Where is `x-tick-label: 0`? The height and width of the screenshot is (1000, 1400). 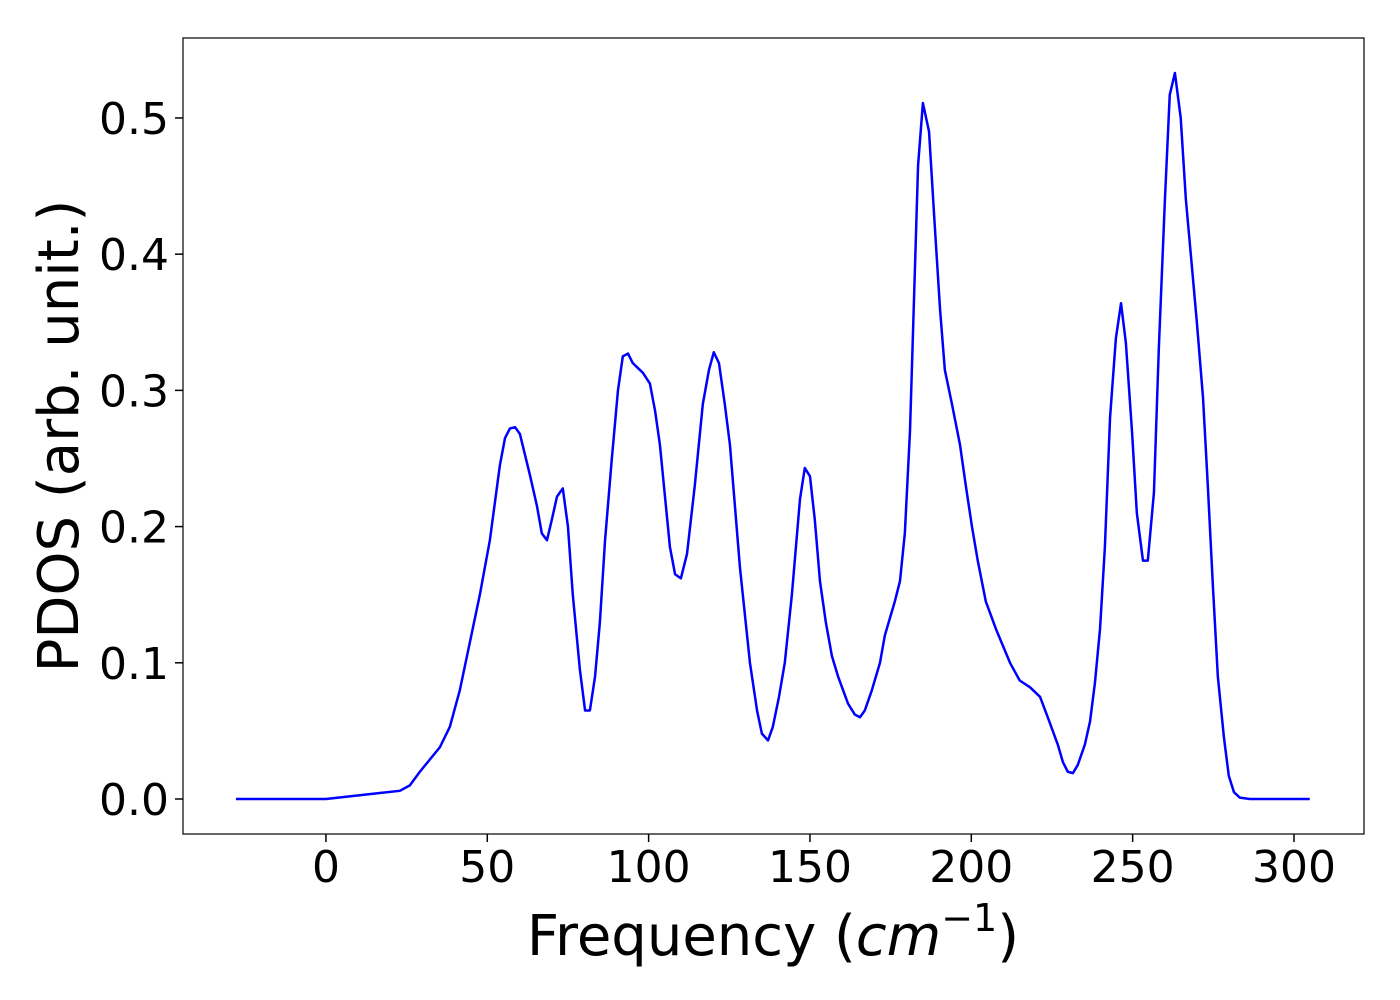 x-tick-label: 0 is located at coordinates (326, 867).